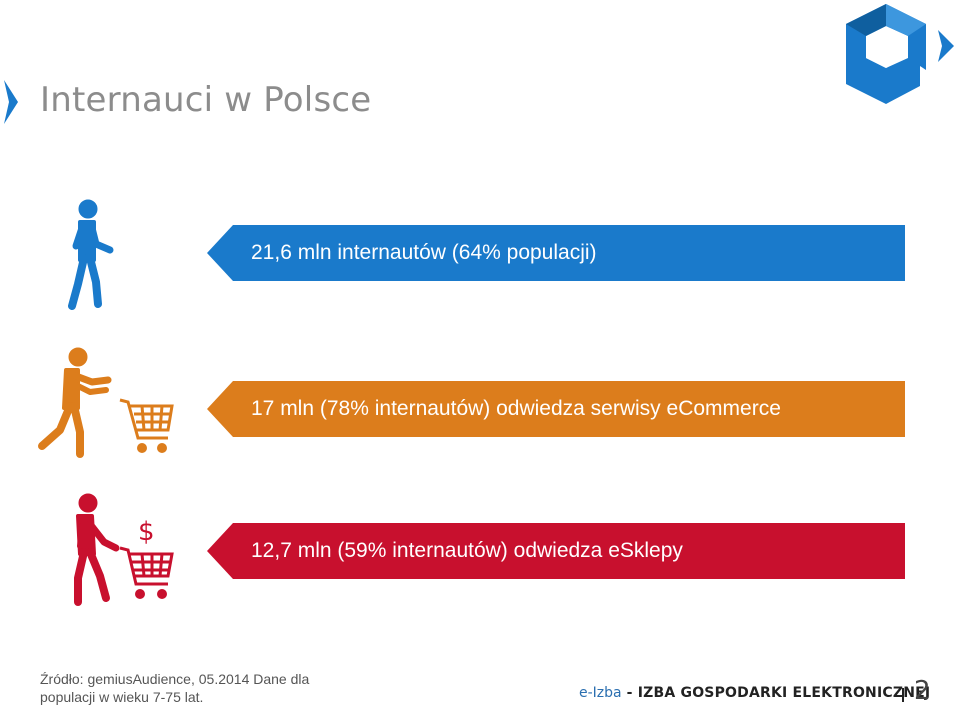  I want to click on footer-brand: e-Izba - IZBA GOSPODARKI ELEKTRONICZNEJ, so click(754, 692).